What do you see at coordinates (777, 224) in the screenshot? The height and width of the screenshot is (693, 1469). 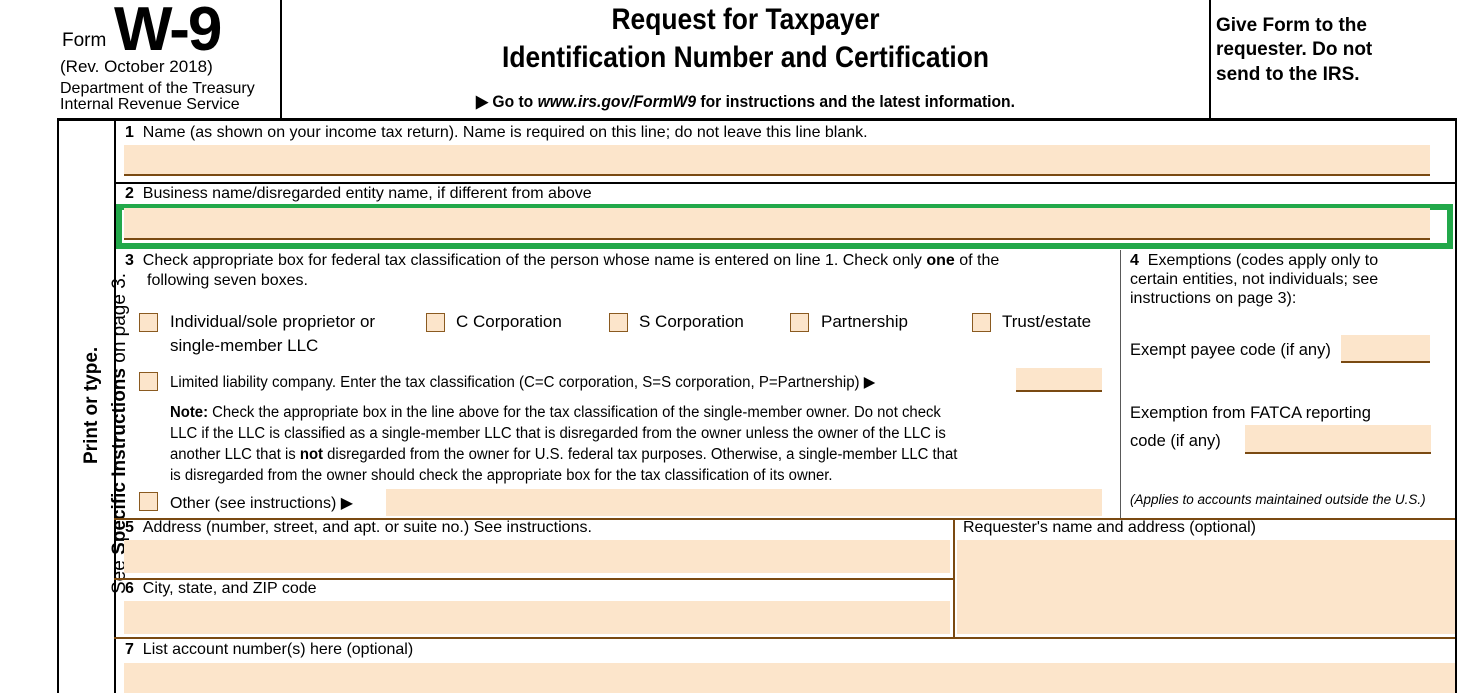 I see `line2-business-name-input` at bounding box center [777, 224].